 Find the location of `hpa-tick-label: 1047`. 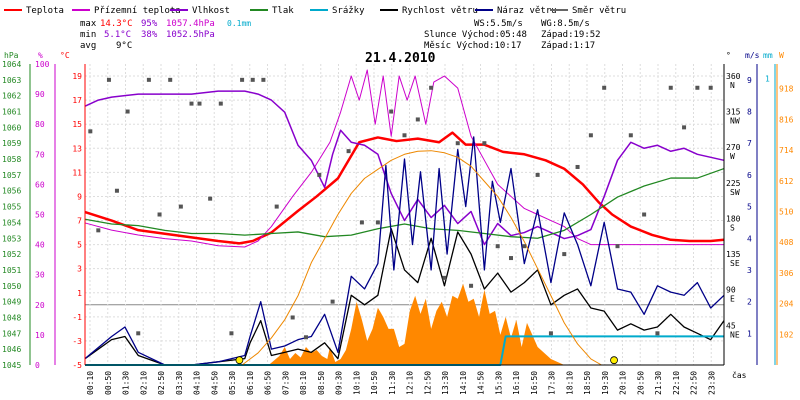

hpa-tick-label: 1047 is located at coordinates (11, 333).